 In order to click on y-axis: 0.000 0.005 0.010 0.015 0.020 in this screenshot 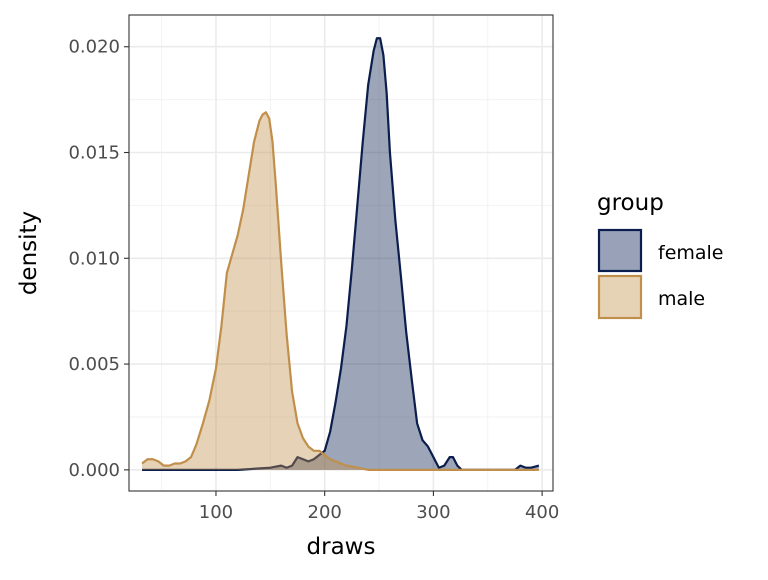, I will do `click(98, 259)`.